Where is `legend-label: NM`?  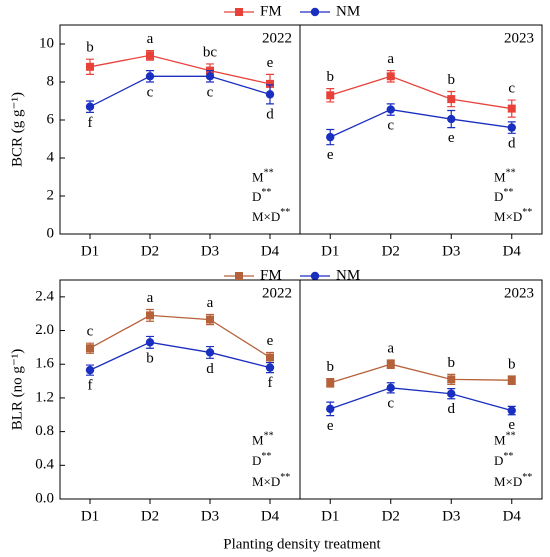 legend-label: NM is located at coordinates (348, 11).